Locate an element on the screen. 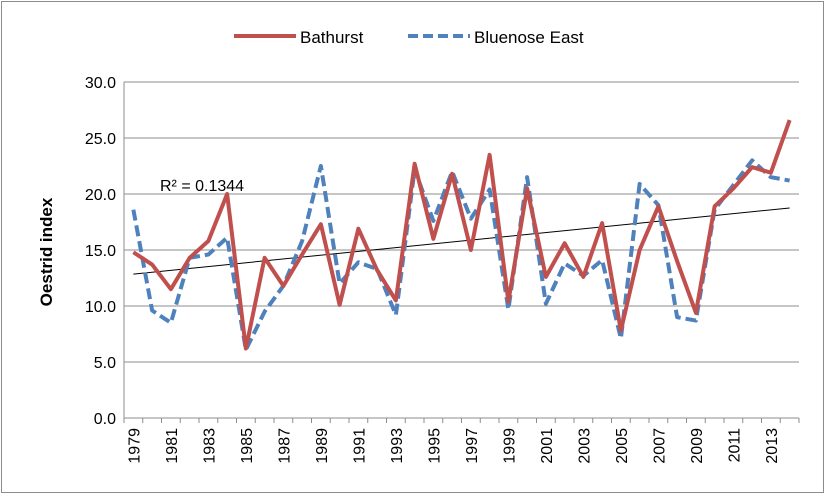 The height and width of the screenshot is (496, 827). legend-bluenose-east-label: Bluenose East is located at coordinates (529, 37).